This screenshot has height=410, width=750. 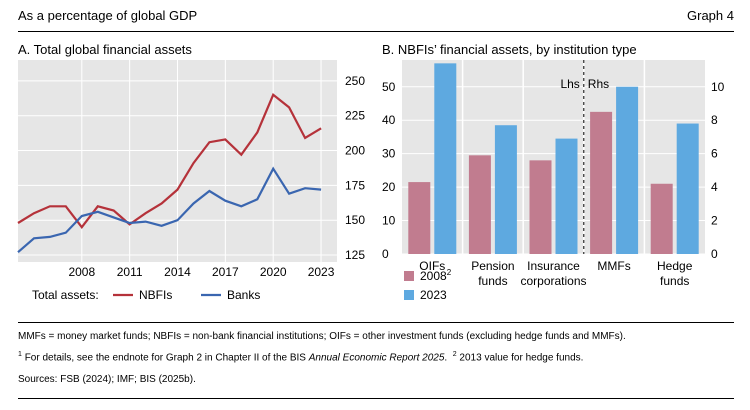 I want to click on y-tick-label: 150, so click(x=355, y=220).